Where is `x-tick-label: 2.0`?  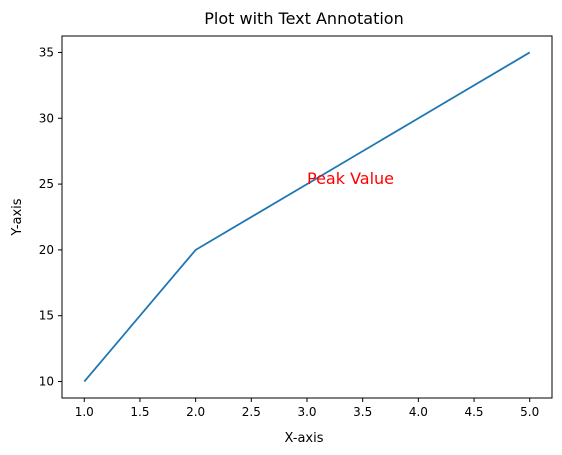 x-tick-label: 2.0 is located at coordinates (195, 412).